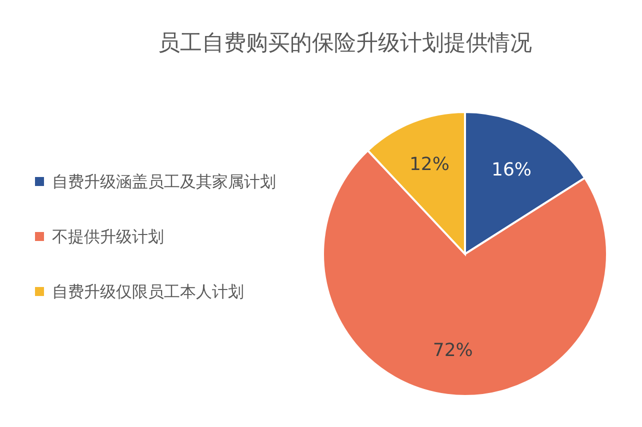 The image size is (642, 427). Describe the element at coordinates (345, 43) in the screenshot. I see `chart-title: 员工自费购买的保险升级计划提供情况` at that location.